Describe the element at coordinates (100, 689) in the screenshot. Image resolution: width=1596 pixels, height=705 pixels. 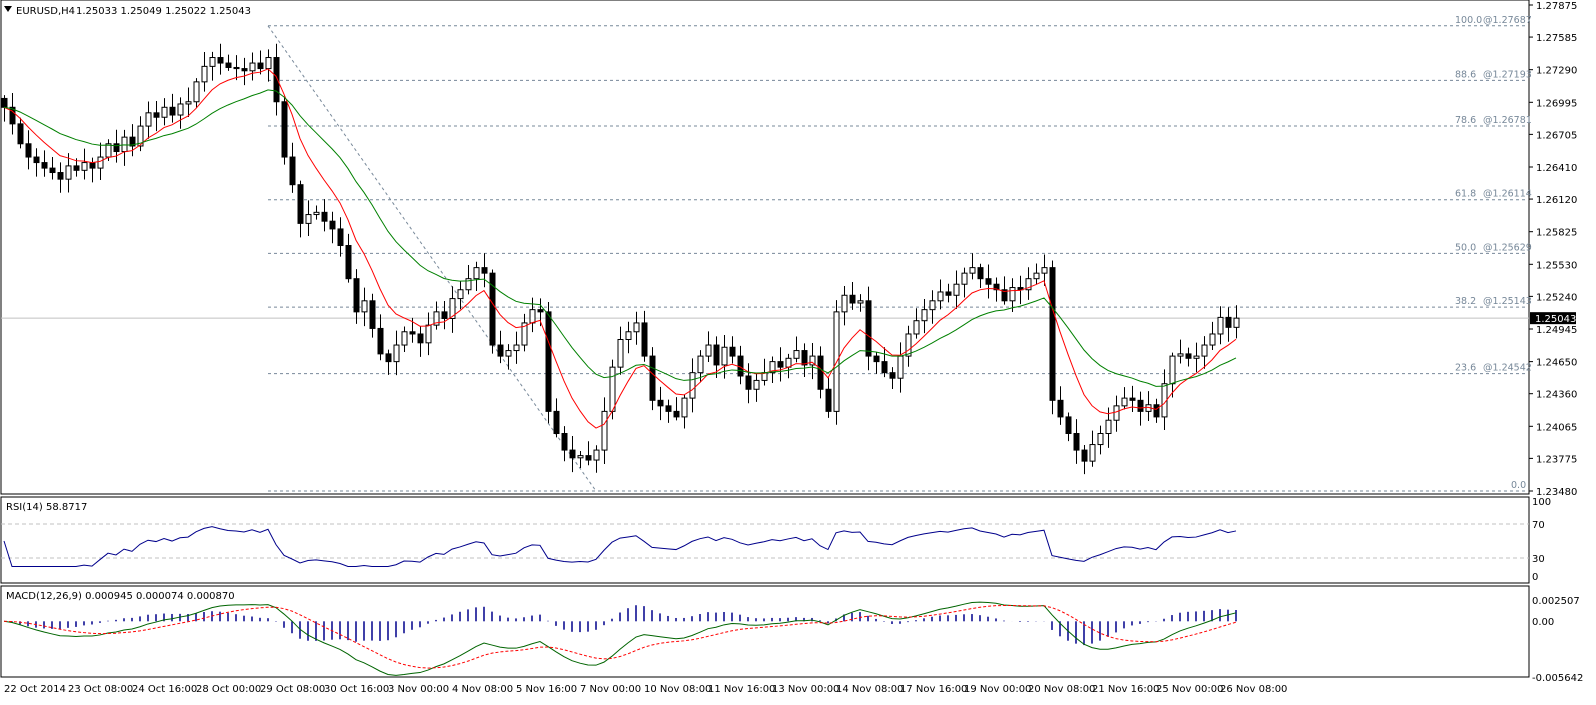
I see `time-tick-label: 23 Oct 08:00` at that location.